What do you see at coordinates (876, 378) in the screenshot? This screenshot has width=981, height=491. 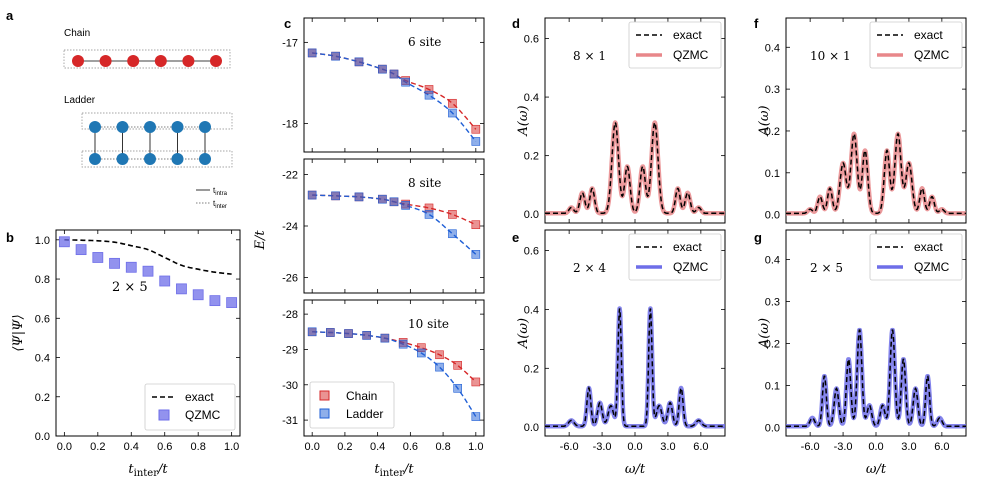 I see `qzmc-spectral-line` at bounding box center [876, 378].